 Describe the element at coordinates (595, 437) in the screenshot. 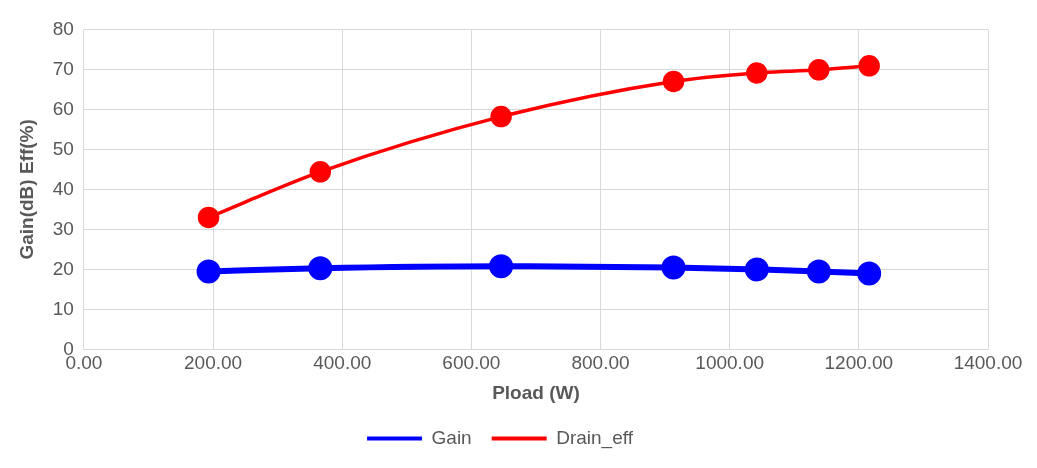

I see `legend-label: Drain_eff` at that location.